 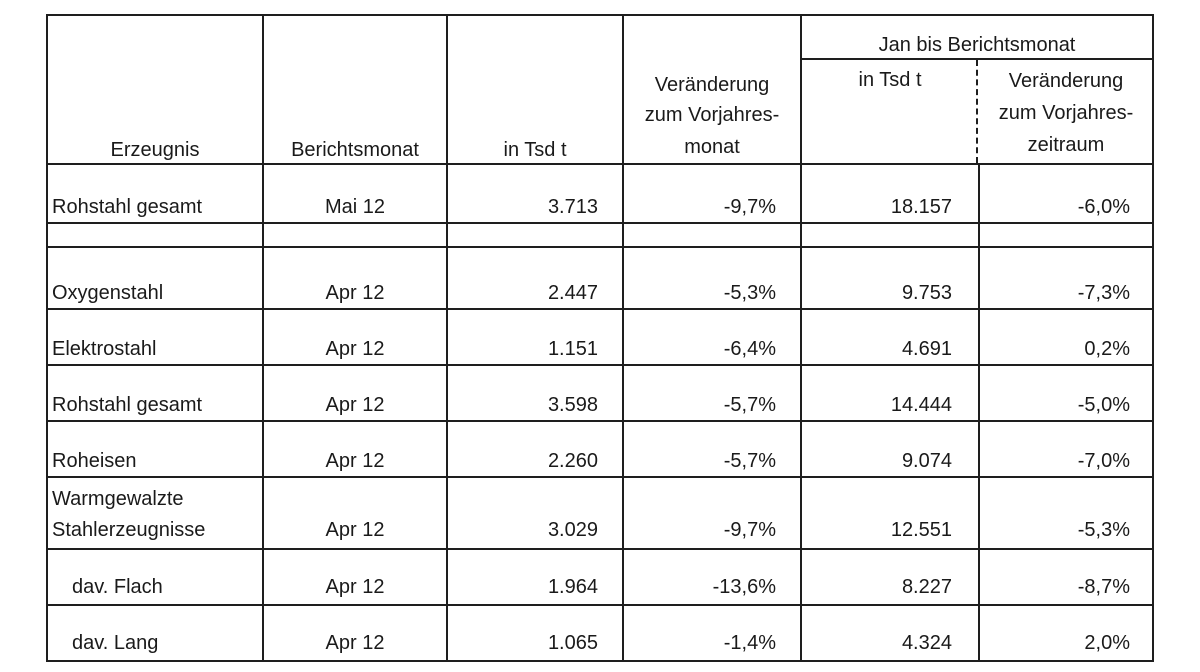 What do you see at coordinates (1103, 461) in the screenshot?
I see `table-row-ytd-change: -7,0%` at bounding box center [1103, 461].